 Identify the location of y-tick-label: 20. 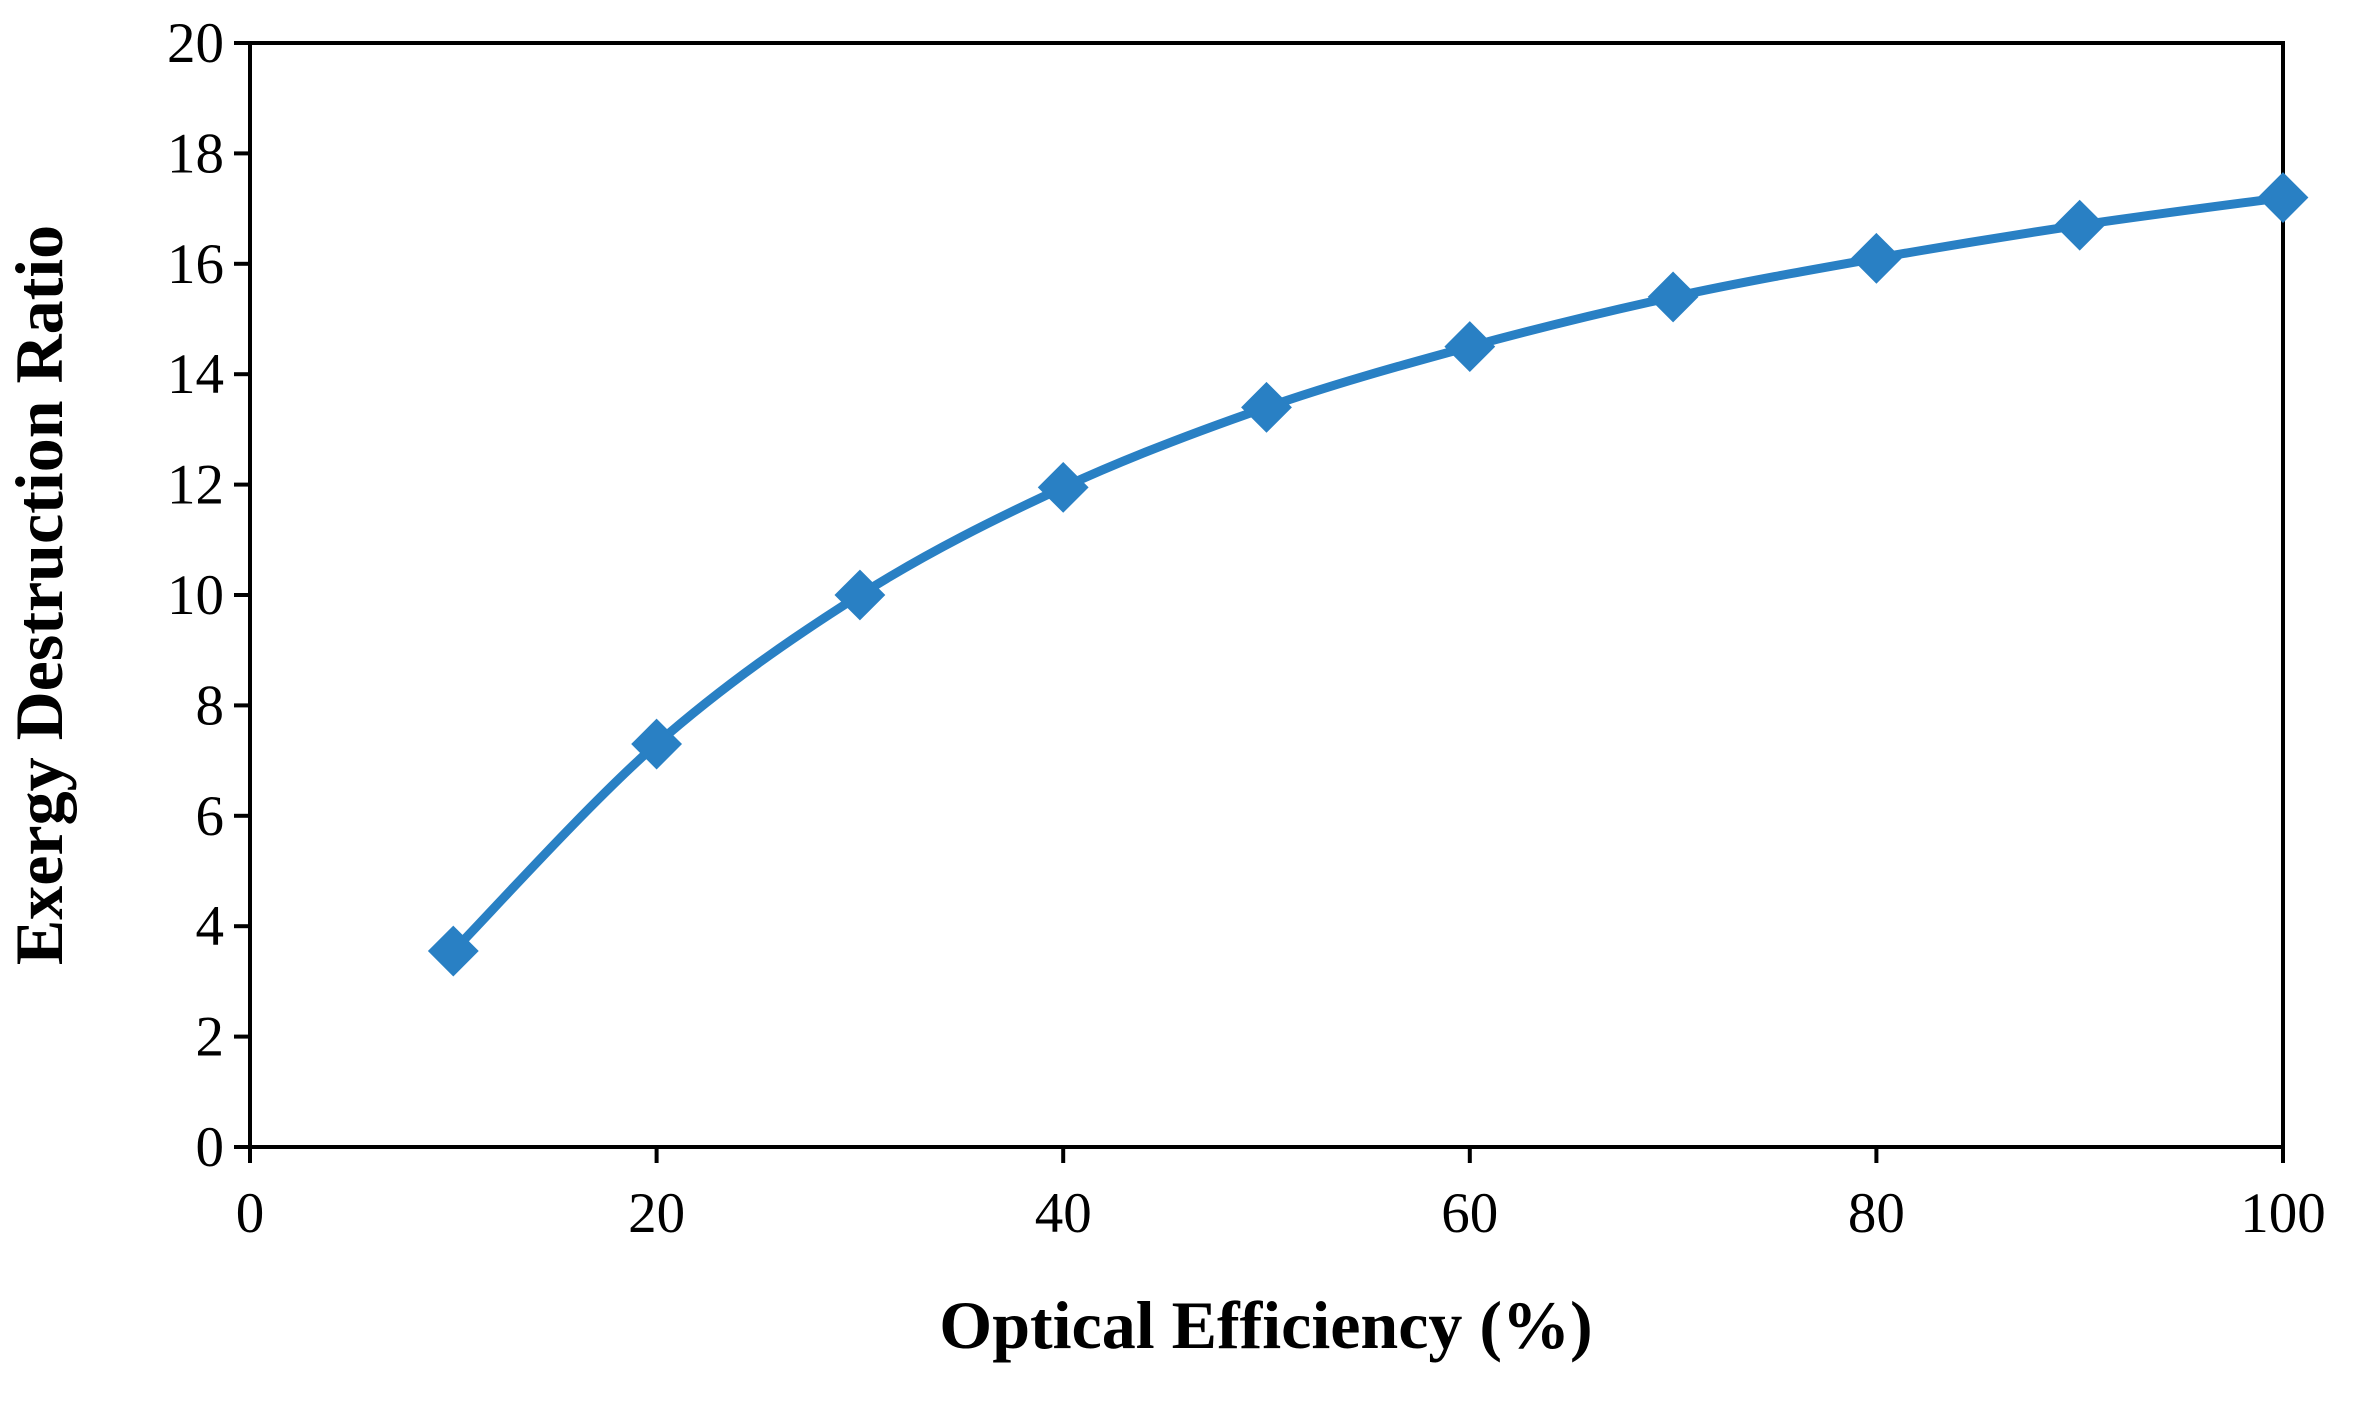
(195, 43).